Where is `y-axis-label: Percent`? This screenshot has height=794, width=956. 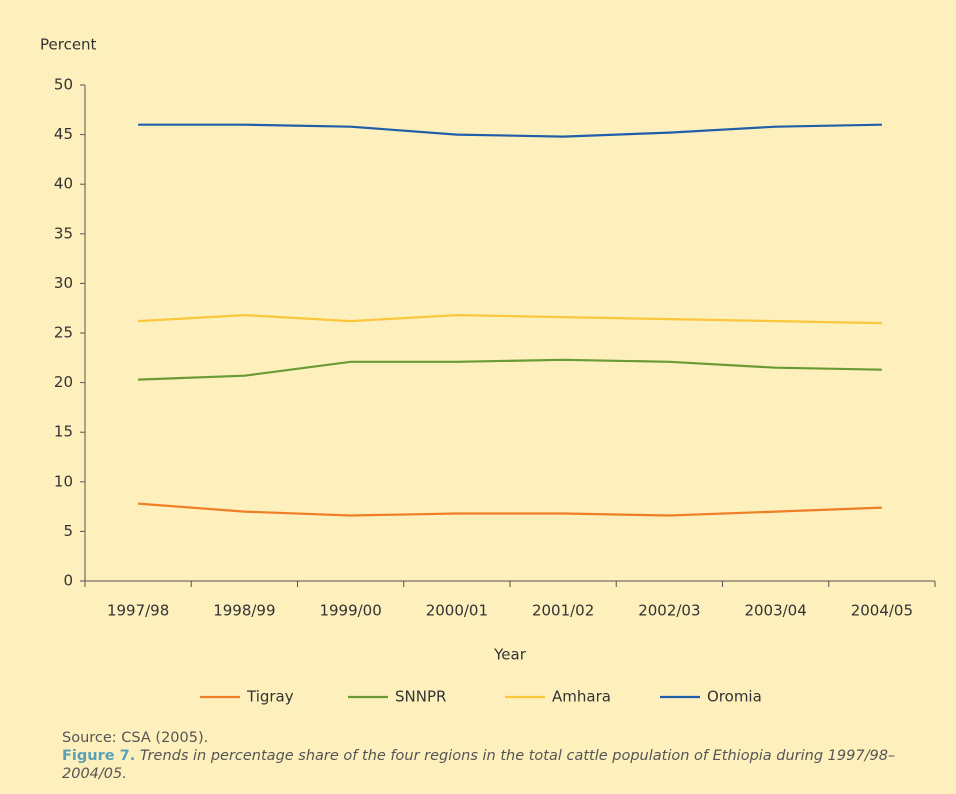 y-axis-label: Percent is located at coordinates (68, 45).